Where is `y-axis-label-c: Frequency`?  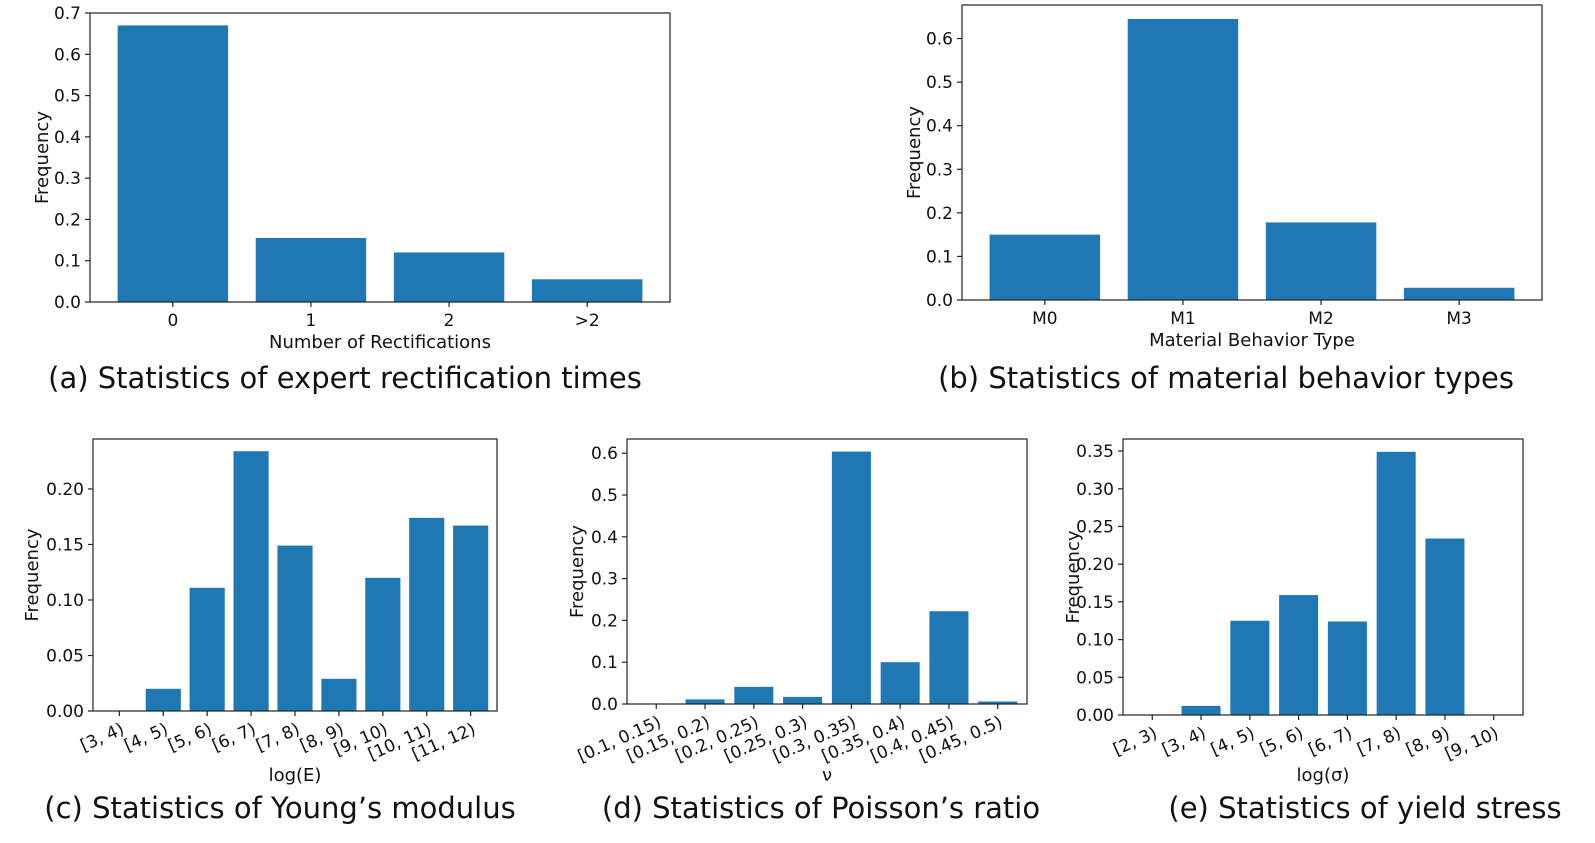 y-axis-label-c: Frequency is located at coordinates (32, 574).